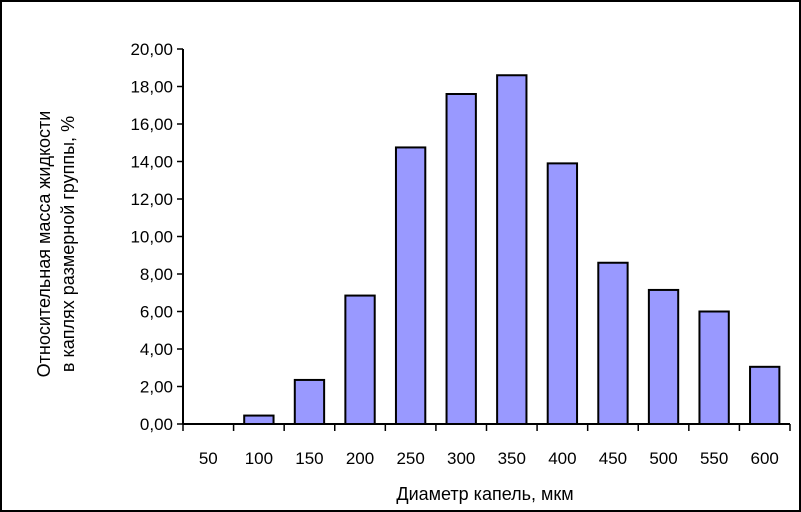 The image size is (801, 512). I want to click on y-tick-label: 16,00, so click(151, 124).